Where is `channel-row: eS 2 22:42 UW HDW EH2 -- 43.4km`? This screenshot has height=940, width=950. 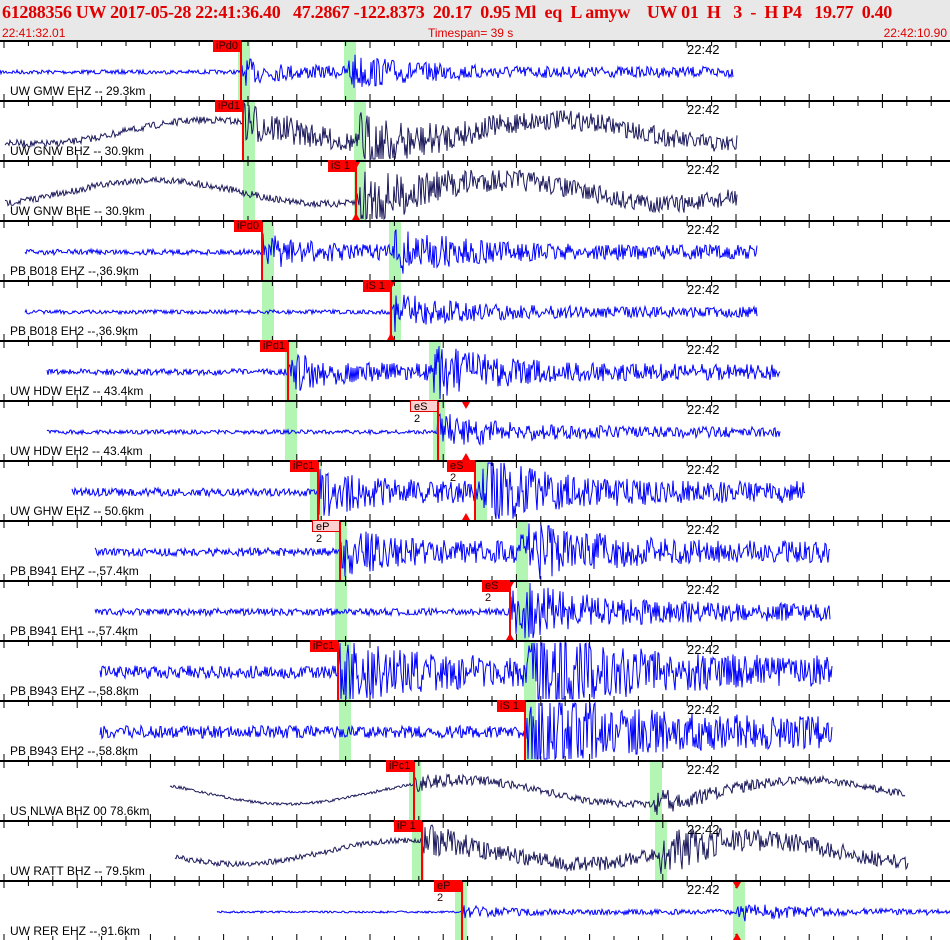
channel-row: eS 2 22:42 UW HDW EH2 -- 43.4km is located at coordinates (475, 430).